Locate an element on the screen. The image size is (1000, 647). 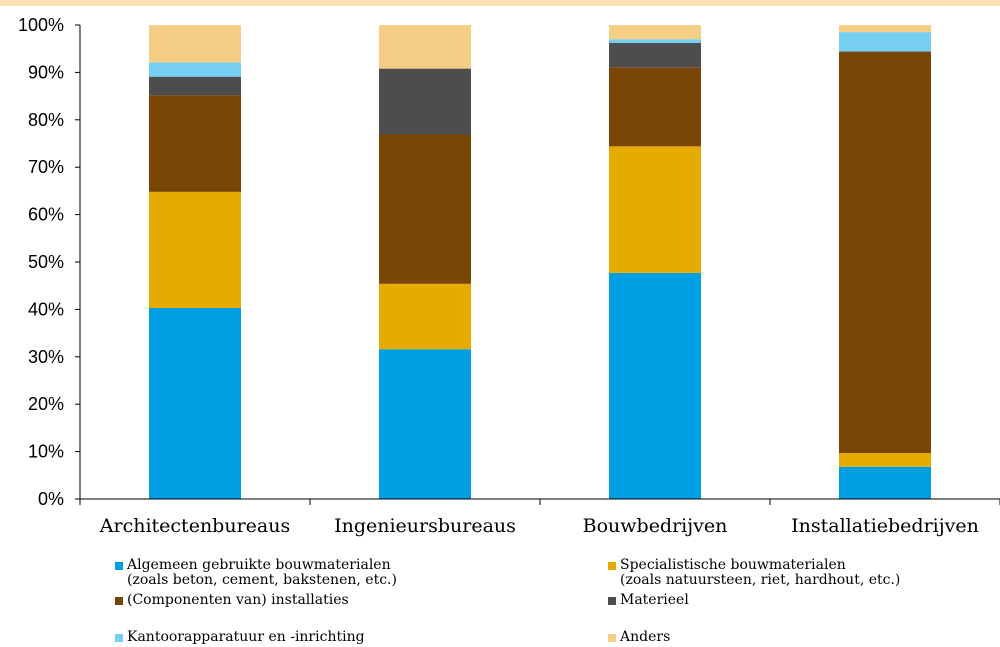
y-tick-label: 10% is located at coordinates (46, 452).